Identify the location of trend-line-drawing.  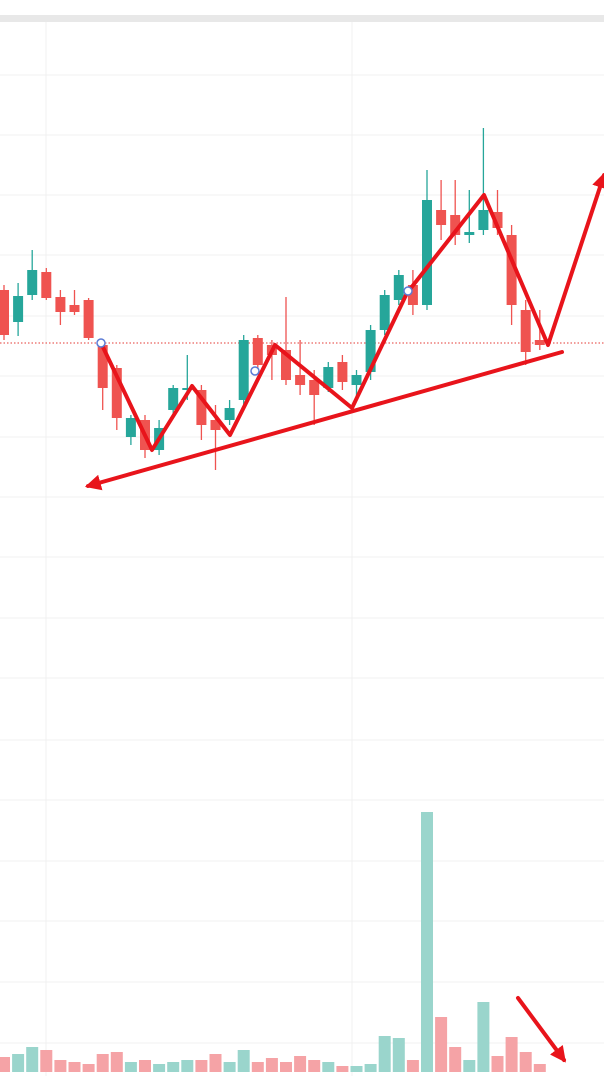
(324, 420).